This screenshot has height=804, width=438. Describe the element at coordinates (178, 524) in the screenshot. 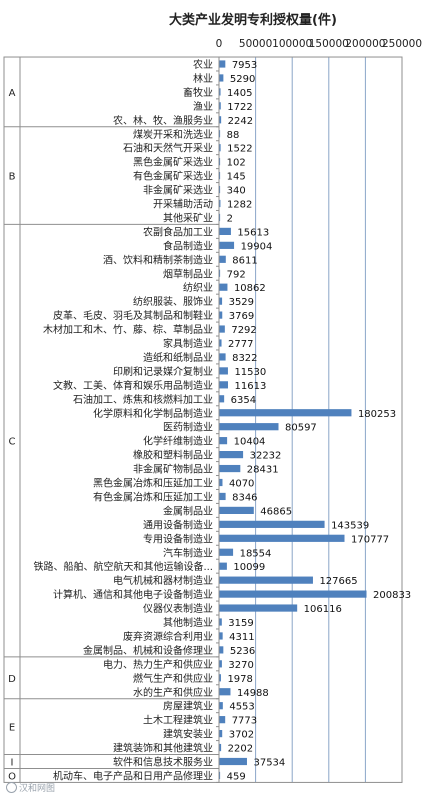

I see `category-label: 通用设备制造业` at that location.